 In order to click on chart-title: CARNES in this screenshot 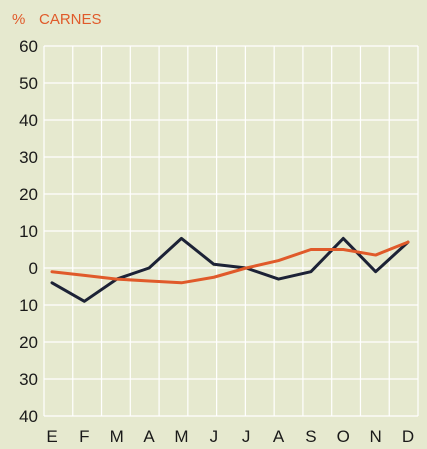, I will do `click(70, 19)`.